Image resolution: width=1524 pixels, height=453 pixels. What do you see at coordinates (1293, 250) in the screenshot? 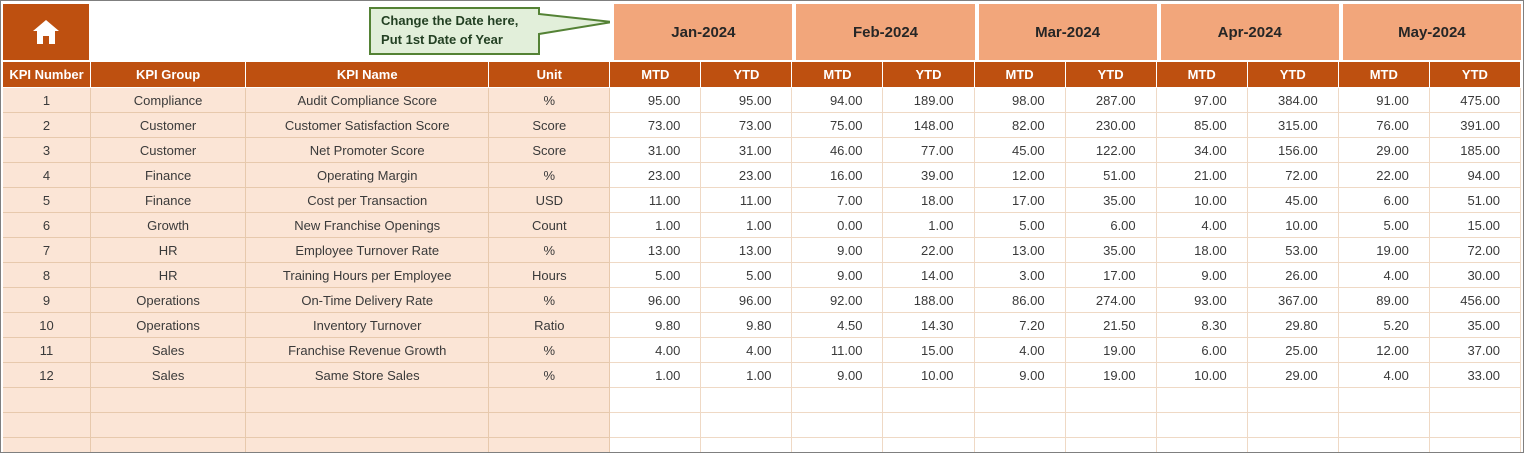
I see `cell-value: 53.00` at bounding box center [1293, 250].